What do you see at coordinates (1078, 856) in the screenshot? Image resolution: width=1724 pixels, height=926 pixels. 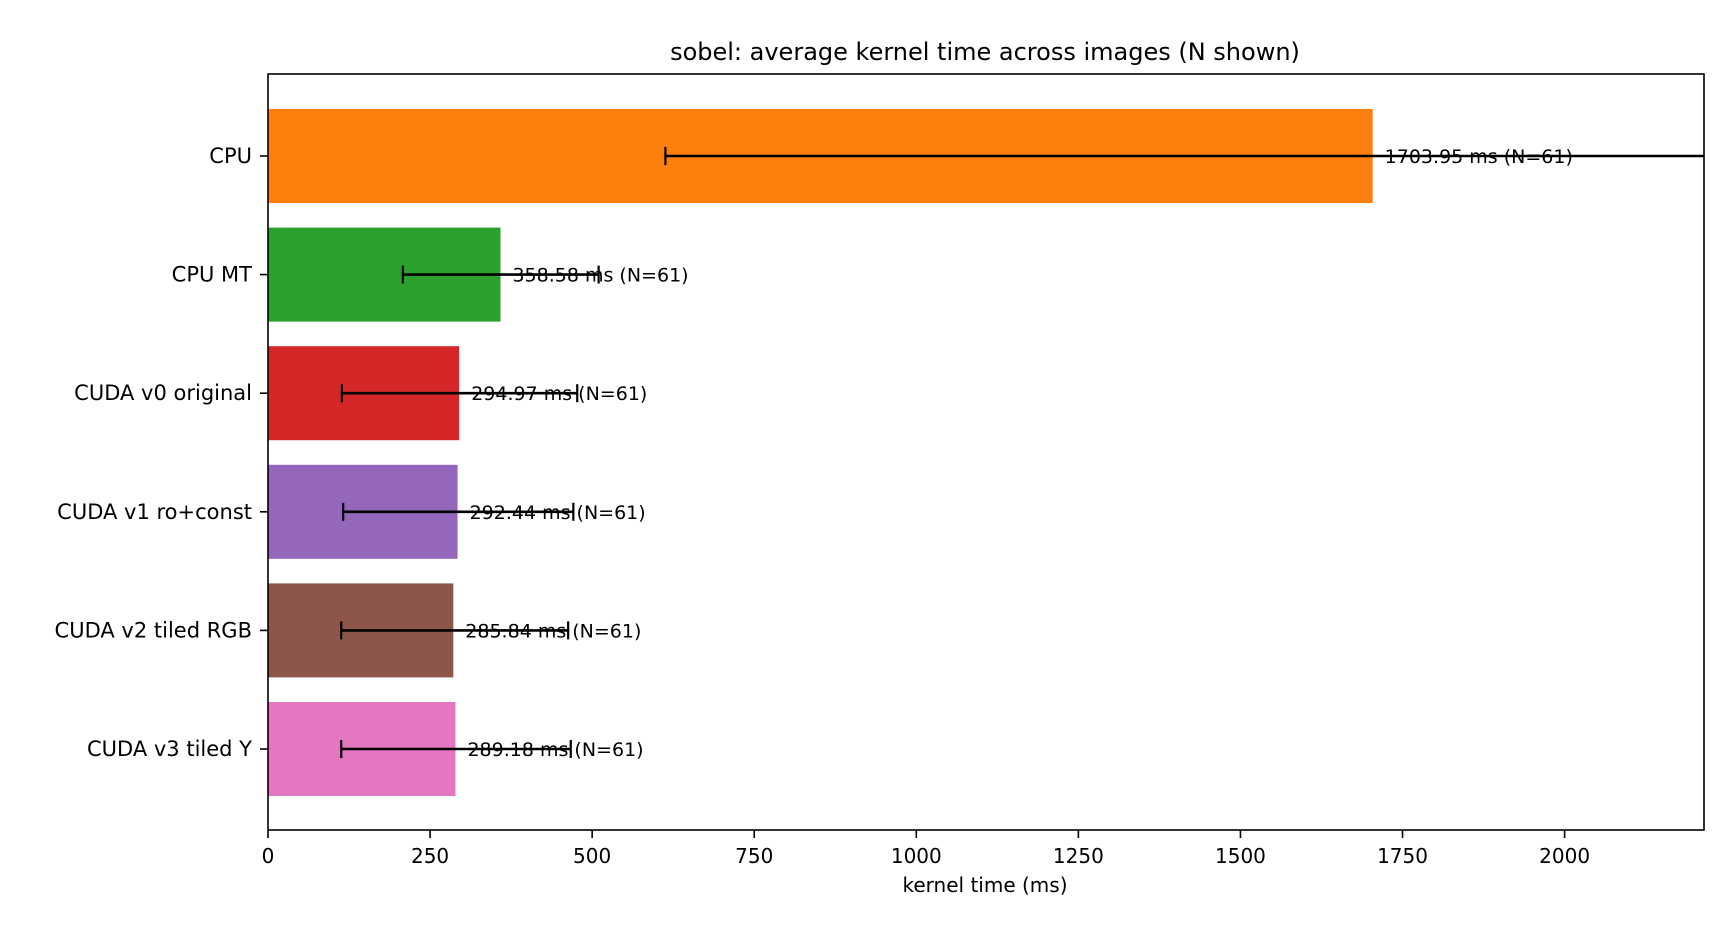 I see `x-tick-label-5: 1250` at bounding box center [1078, 856].